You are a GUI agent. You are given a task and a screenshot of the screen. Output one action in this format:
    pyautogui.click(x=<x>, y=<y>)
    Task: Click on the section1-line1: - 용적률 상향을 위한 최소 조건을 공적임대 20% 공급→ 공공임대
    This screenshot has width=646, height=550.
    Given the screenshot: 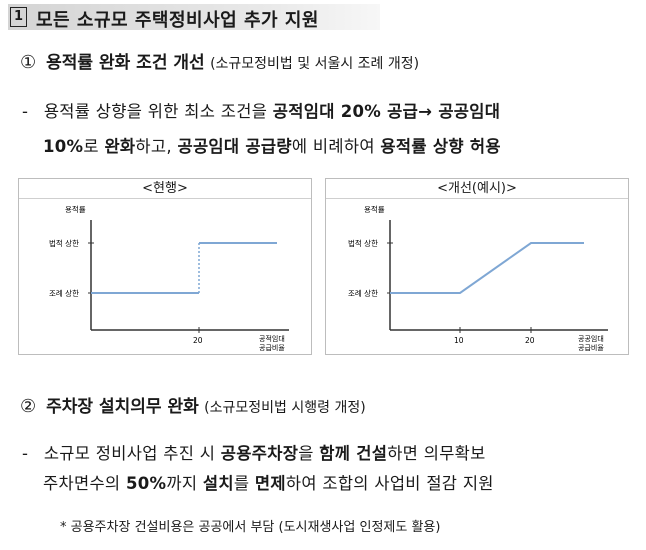 What is the action you would take?
    pyautogui.click(x=261, y=110)
    